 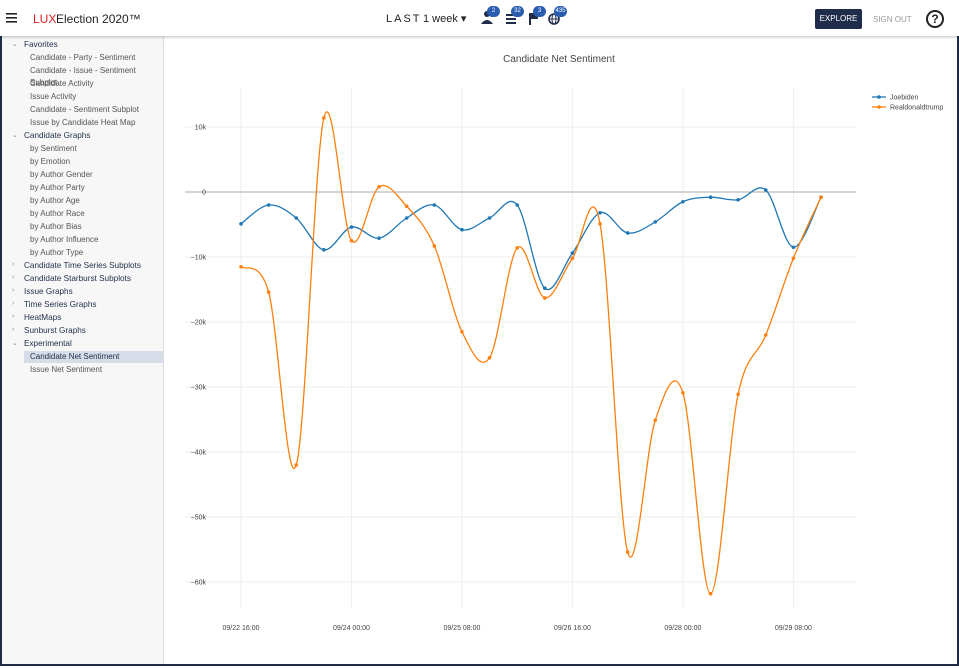 What do you see at coordinates (55, 200) in the screenshot?
I see `tree-item: by Author Age` at bounding box center [55, 200].